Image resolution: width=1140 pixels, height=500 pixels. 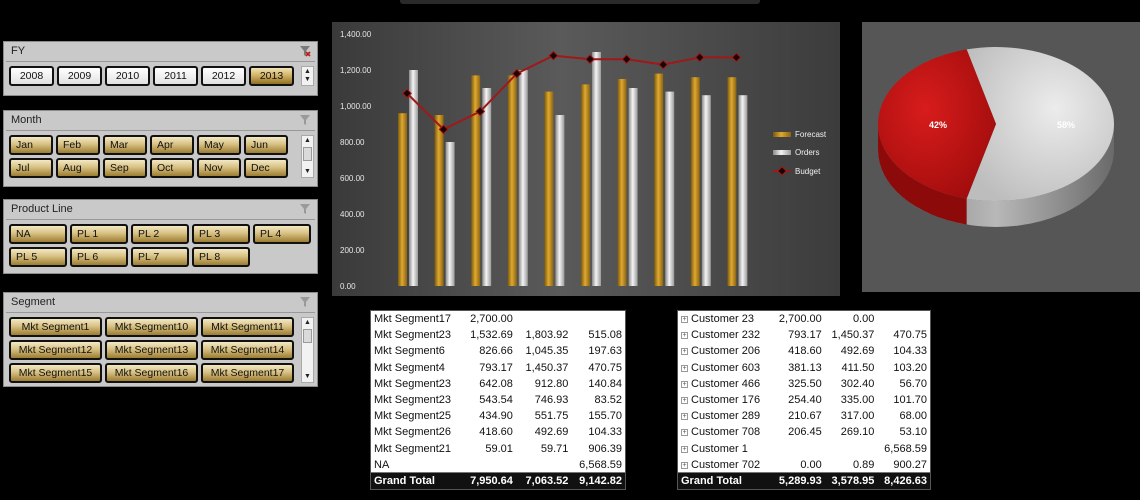 What do you see at coordinates (266, 168) in the screenshot?
I see `slicer-item-dec: Dec` at bounding box center [266, 168].